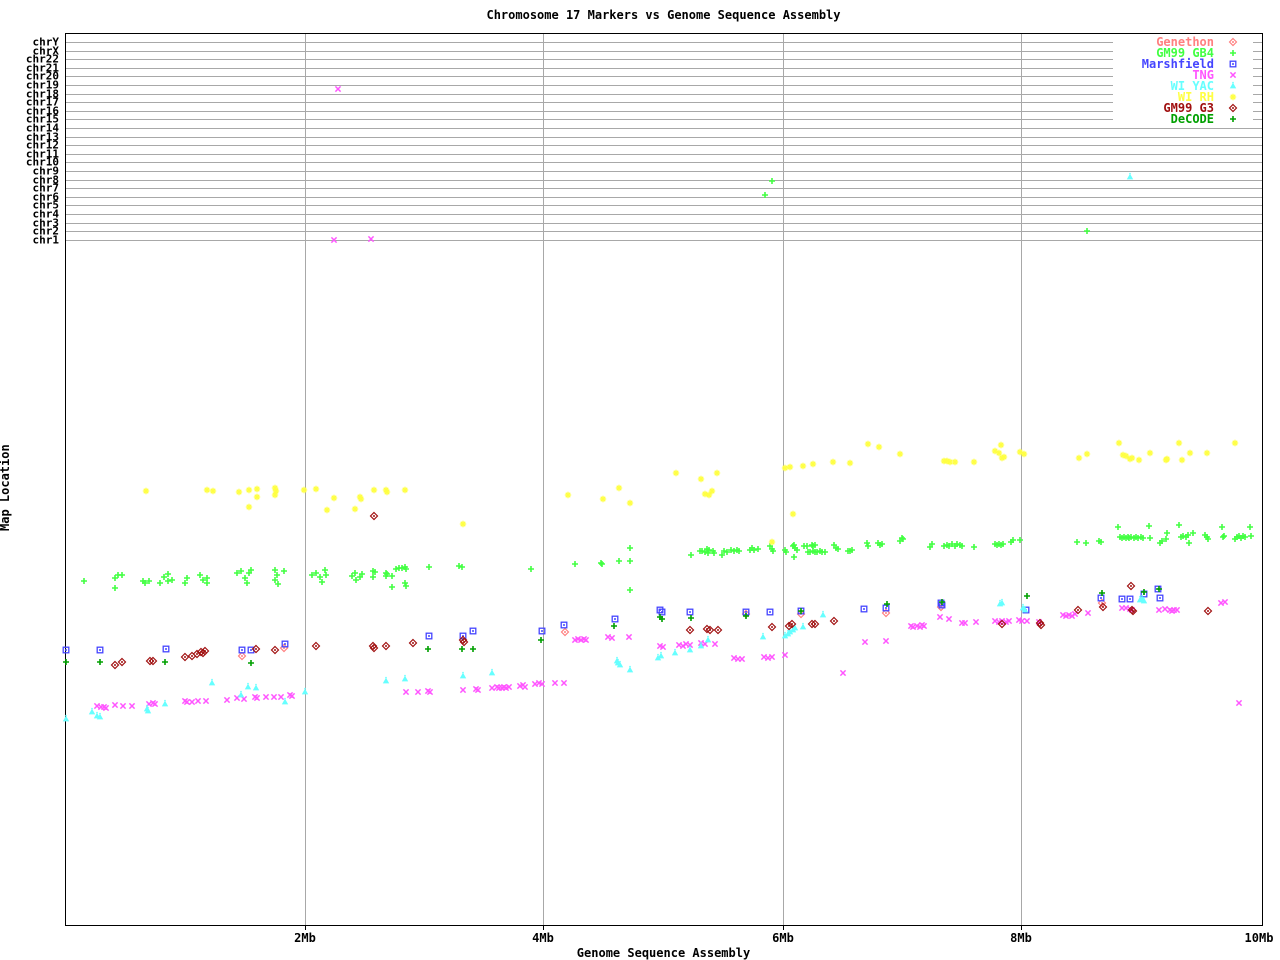 This screenshot has height=960, width=1280. I want to click on legend-symbol-gm99-gb4-icon, so click(1233, 53).